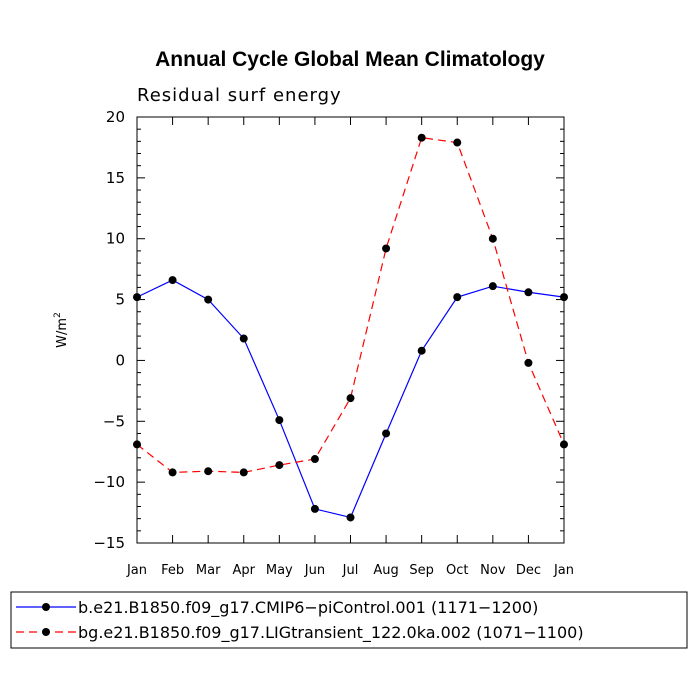  I want to click on x-tick-label: Jun, so click(314, 570).